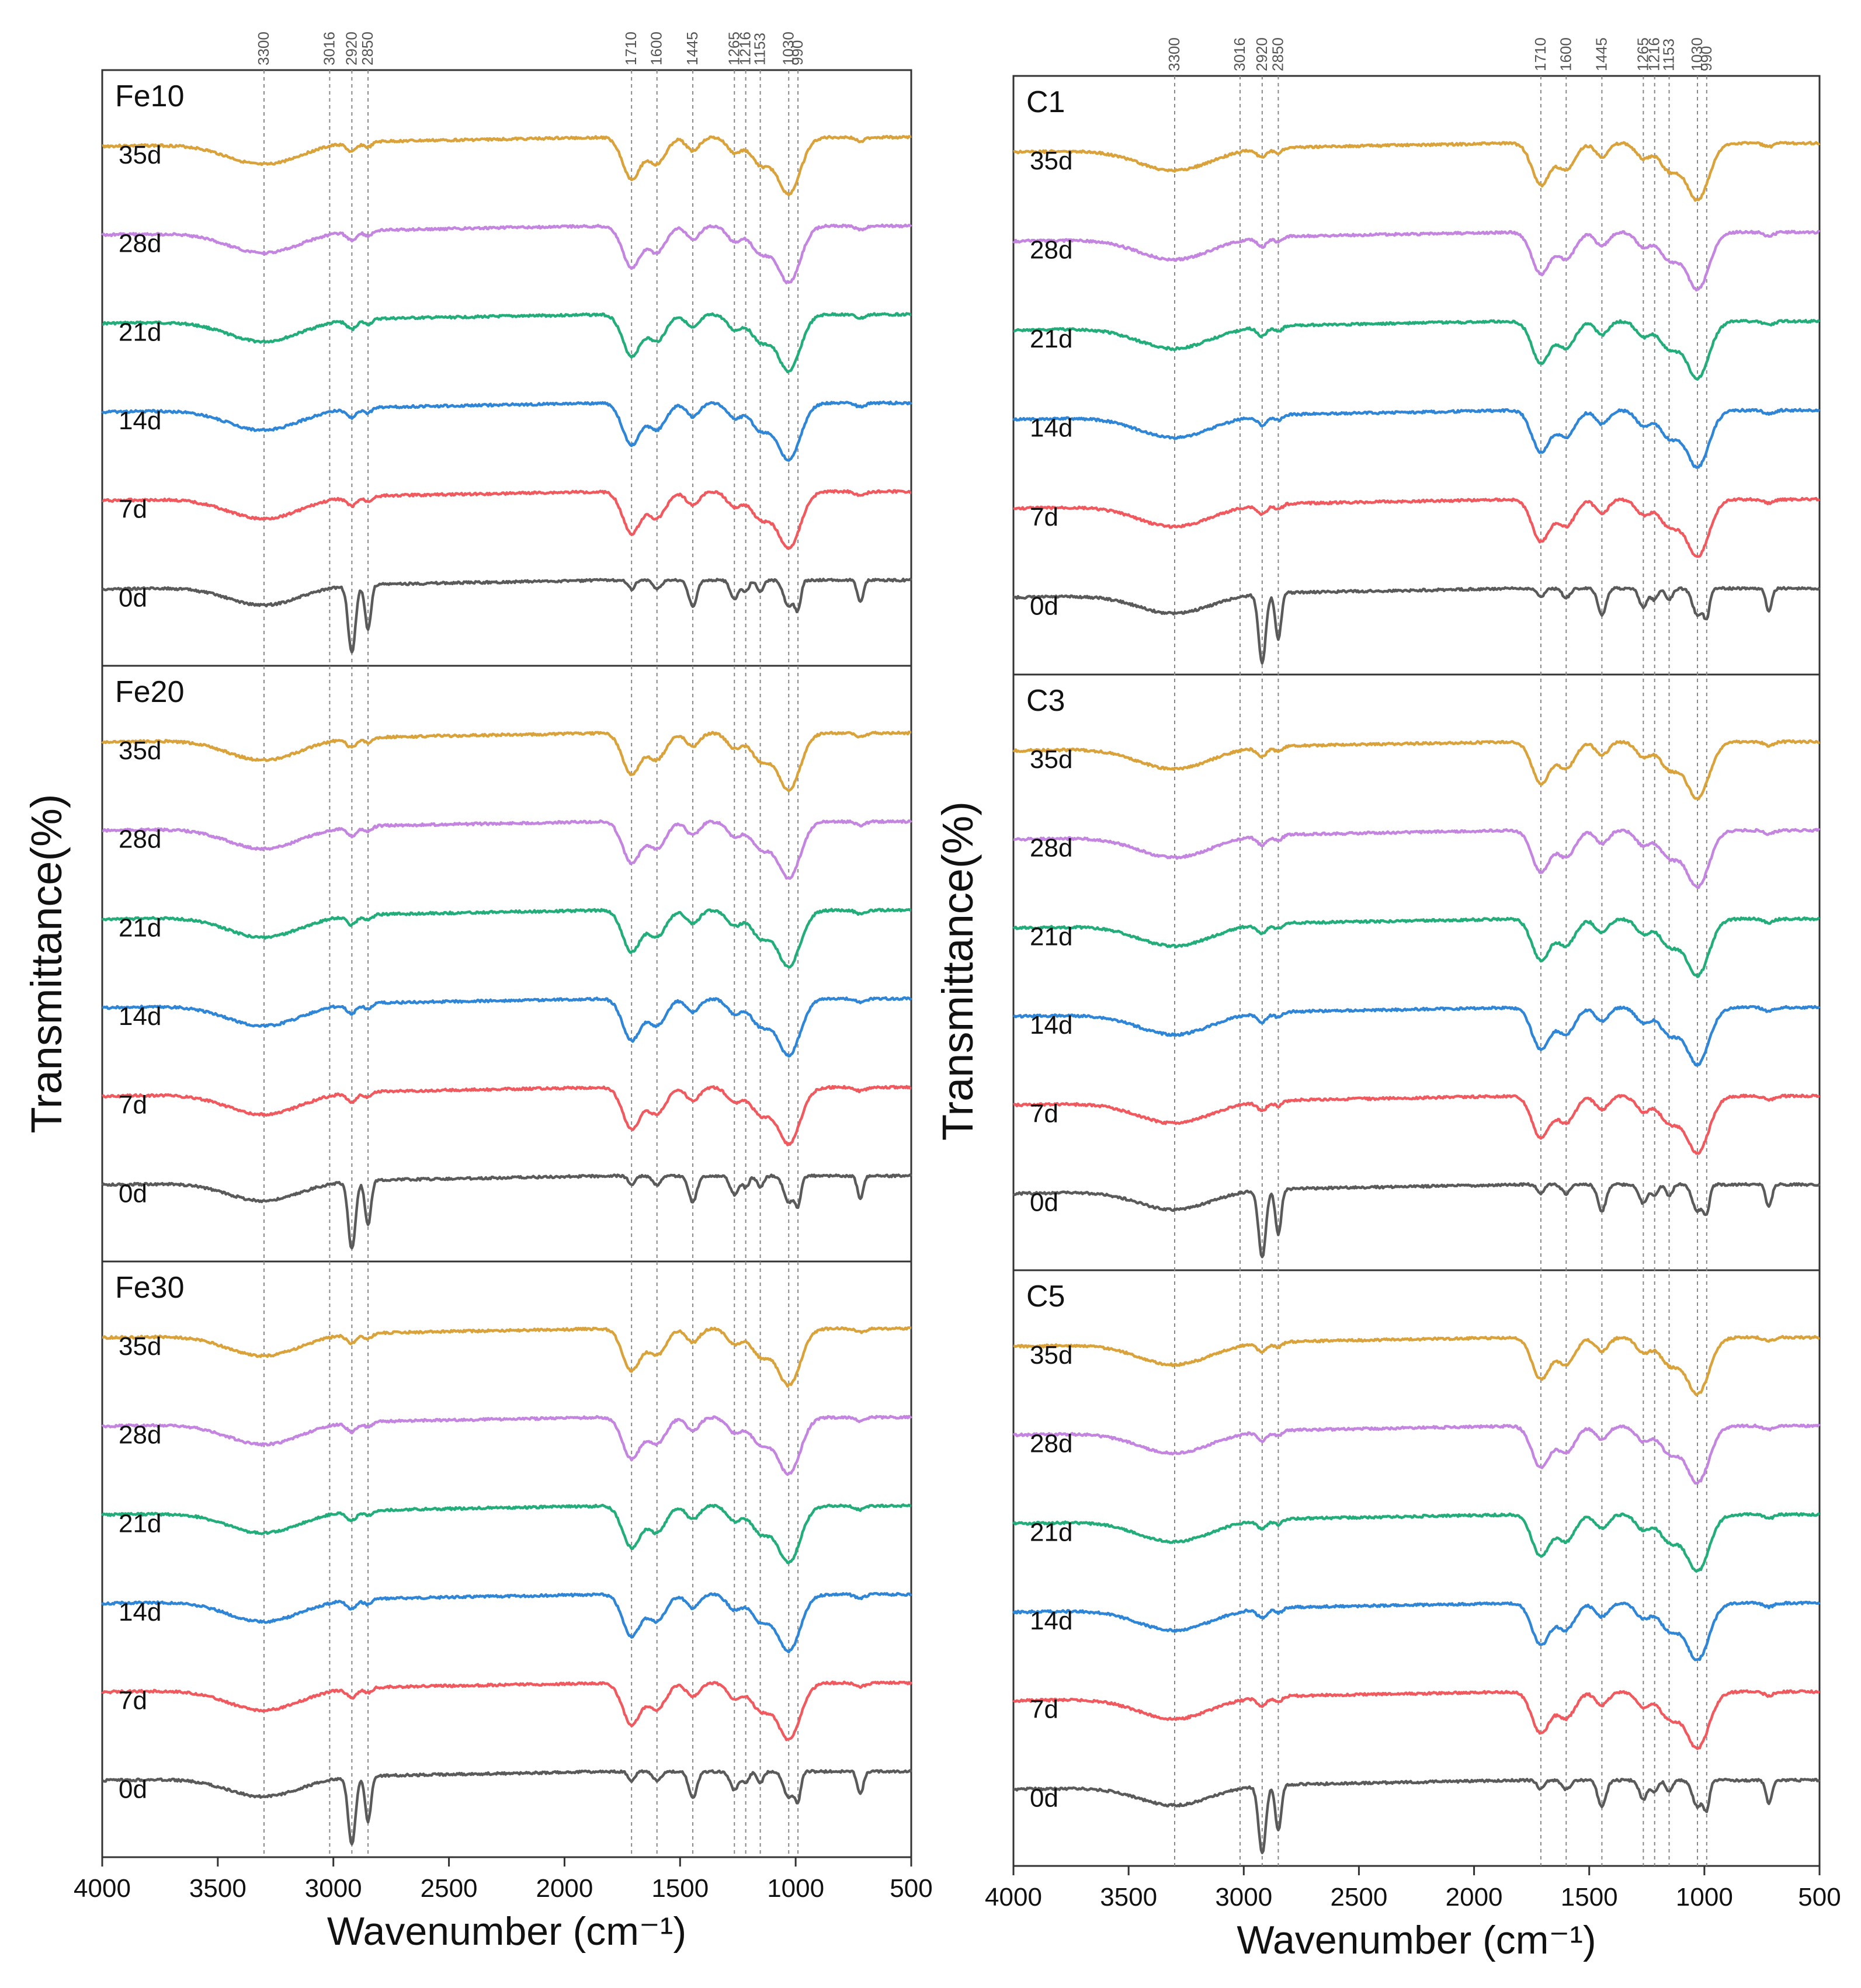  Describe the element at coordinates (506, 1211) in the screenshot. I see `series-line-Fe20-0d` at that location.